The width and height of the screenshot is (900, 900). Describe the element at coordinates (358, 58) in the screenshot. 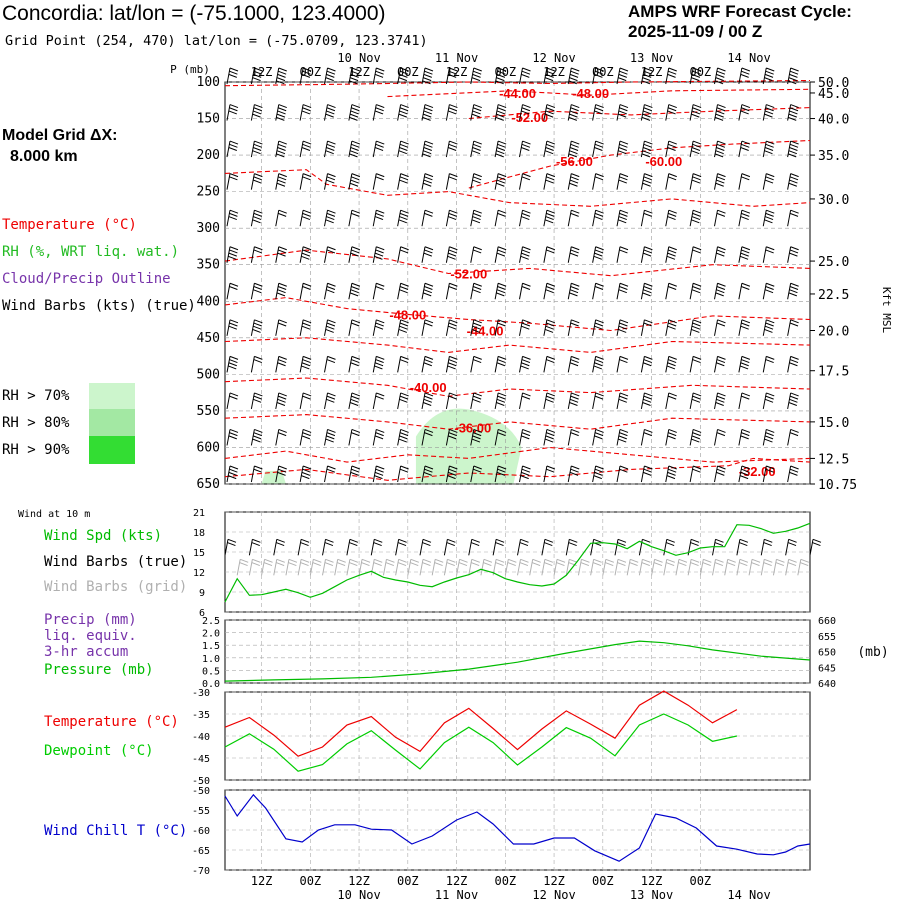

I see `top-date-label: 10 Nov` at that location.